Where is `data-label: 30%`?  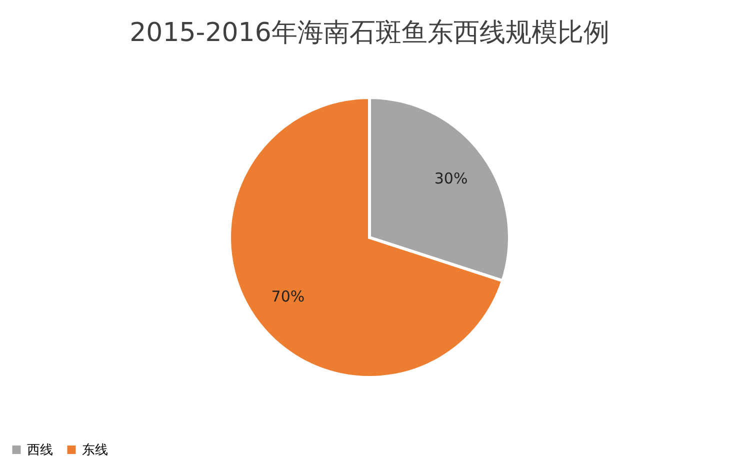 data-label: 30% is located at coordinates (451, 178).